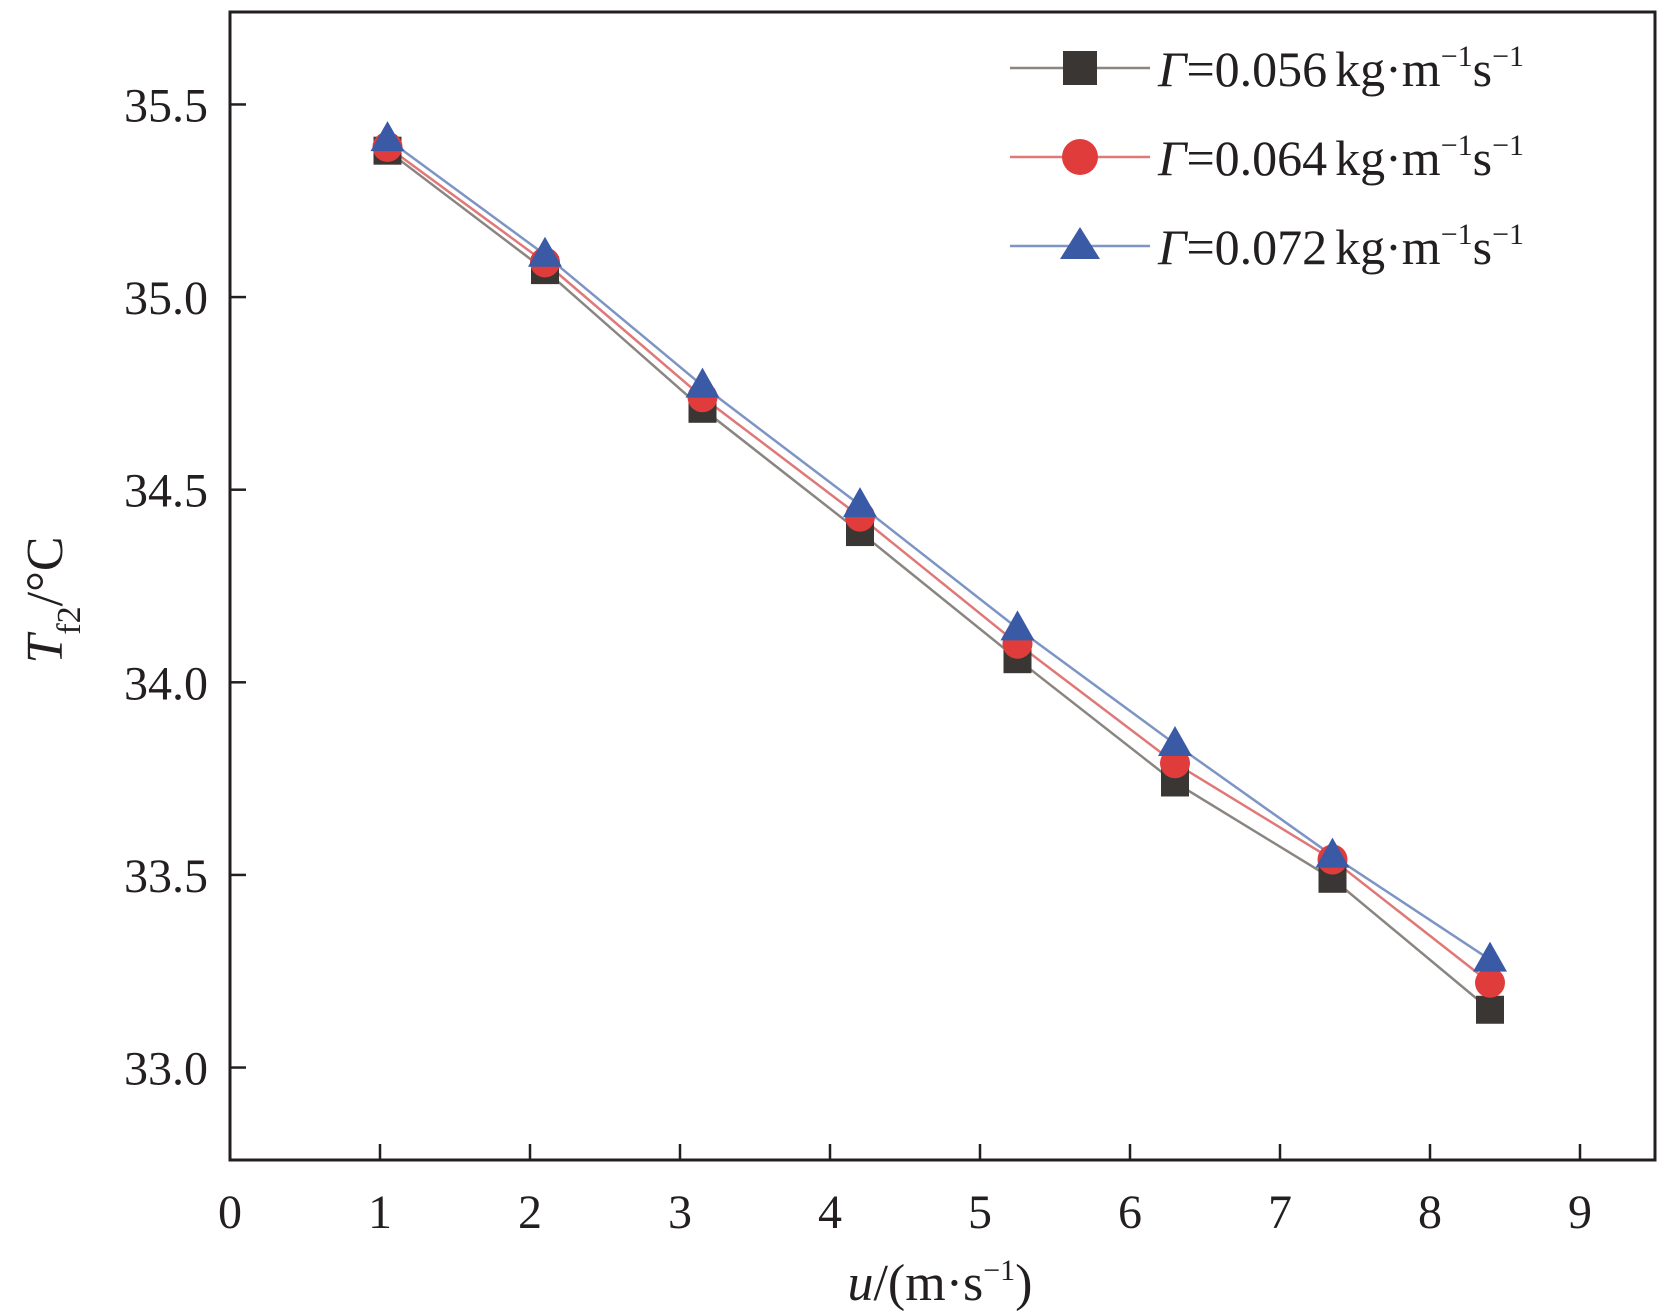 This screenshot has height=1313, width=1677. I want to click on legend-entry: Γ=0.064 kg·m−1s−1, so click(1267, 157).